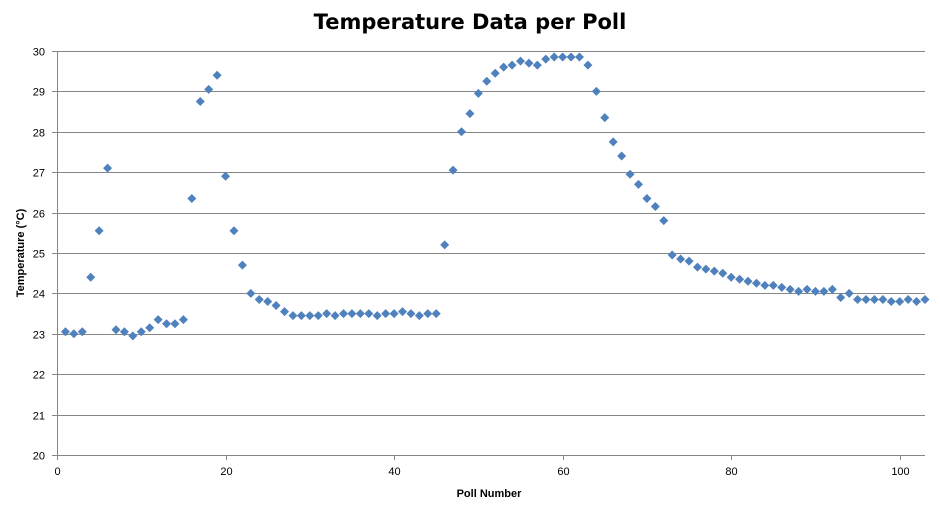 The width and height of the screenshot is (941, 509). Describe the element at coordinates (481, 472) in the screenshot. I see `x-axis-tick-labels: 0 20 40 60 80 100` at that location.